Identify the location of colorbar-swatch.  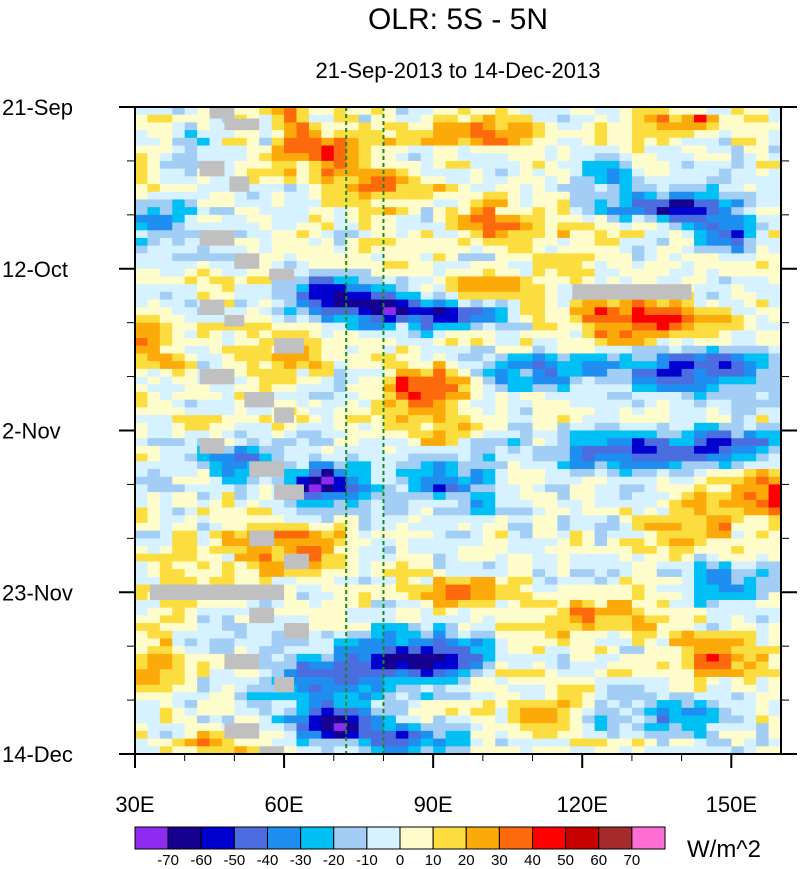
(317, 838).